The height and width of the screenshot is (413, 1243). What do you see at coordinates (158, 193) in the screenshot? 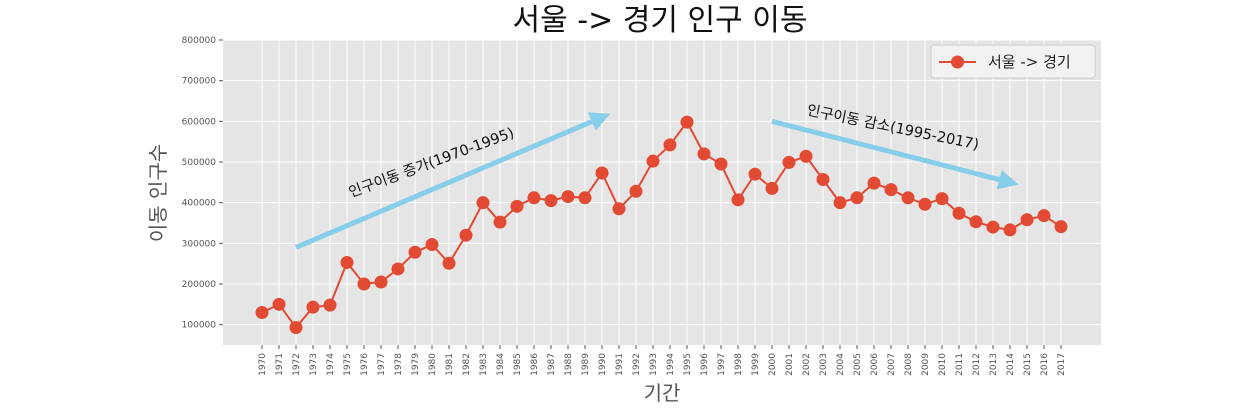
I see `y-axis-title: 이동 인구수` at bounding box center [158, 193].